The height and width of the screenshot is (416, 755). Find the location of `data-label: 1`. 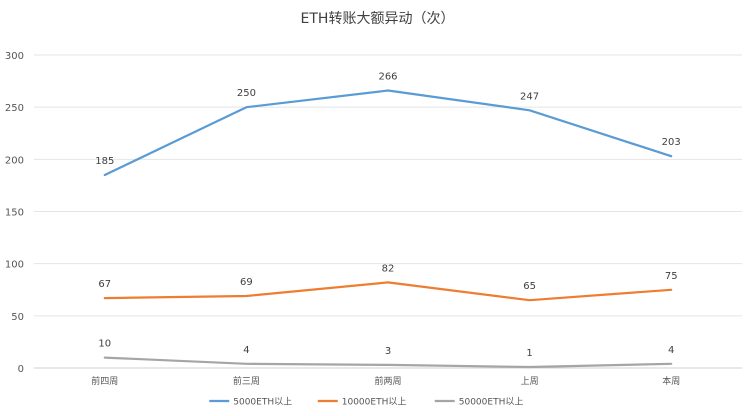

data-label: 1 is located at coordinates (529, 353).